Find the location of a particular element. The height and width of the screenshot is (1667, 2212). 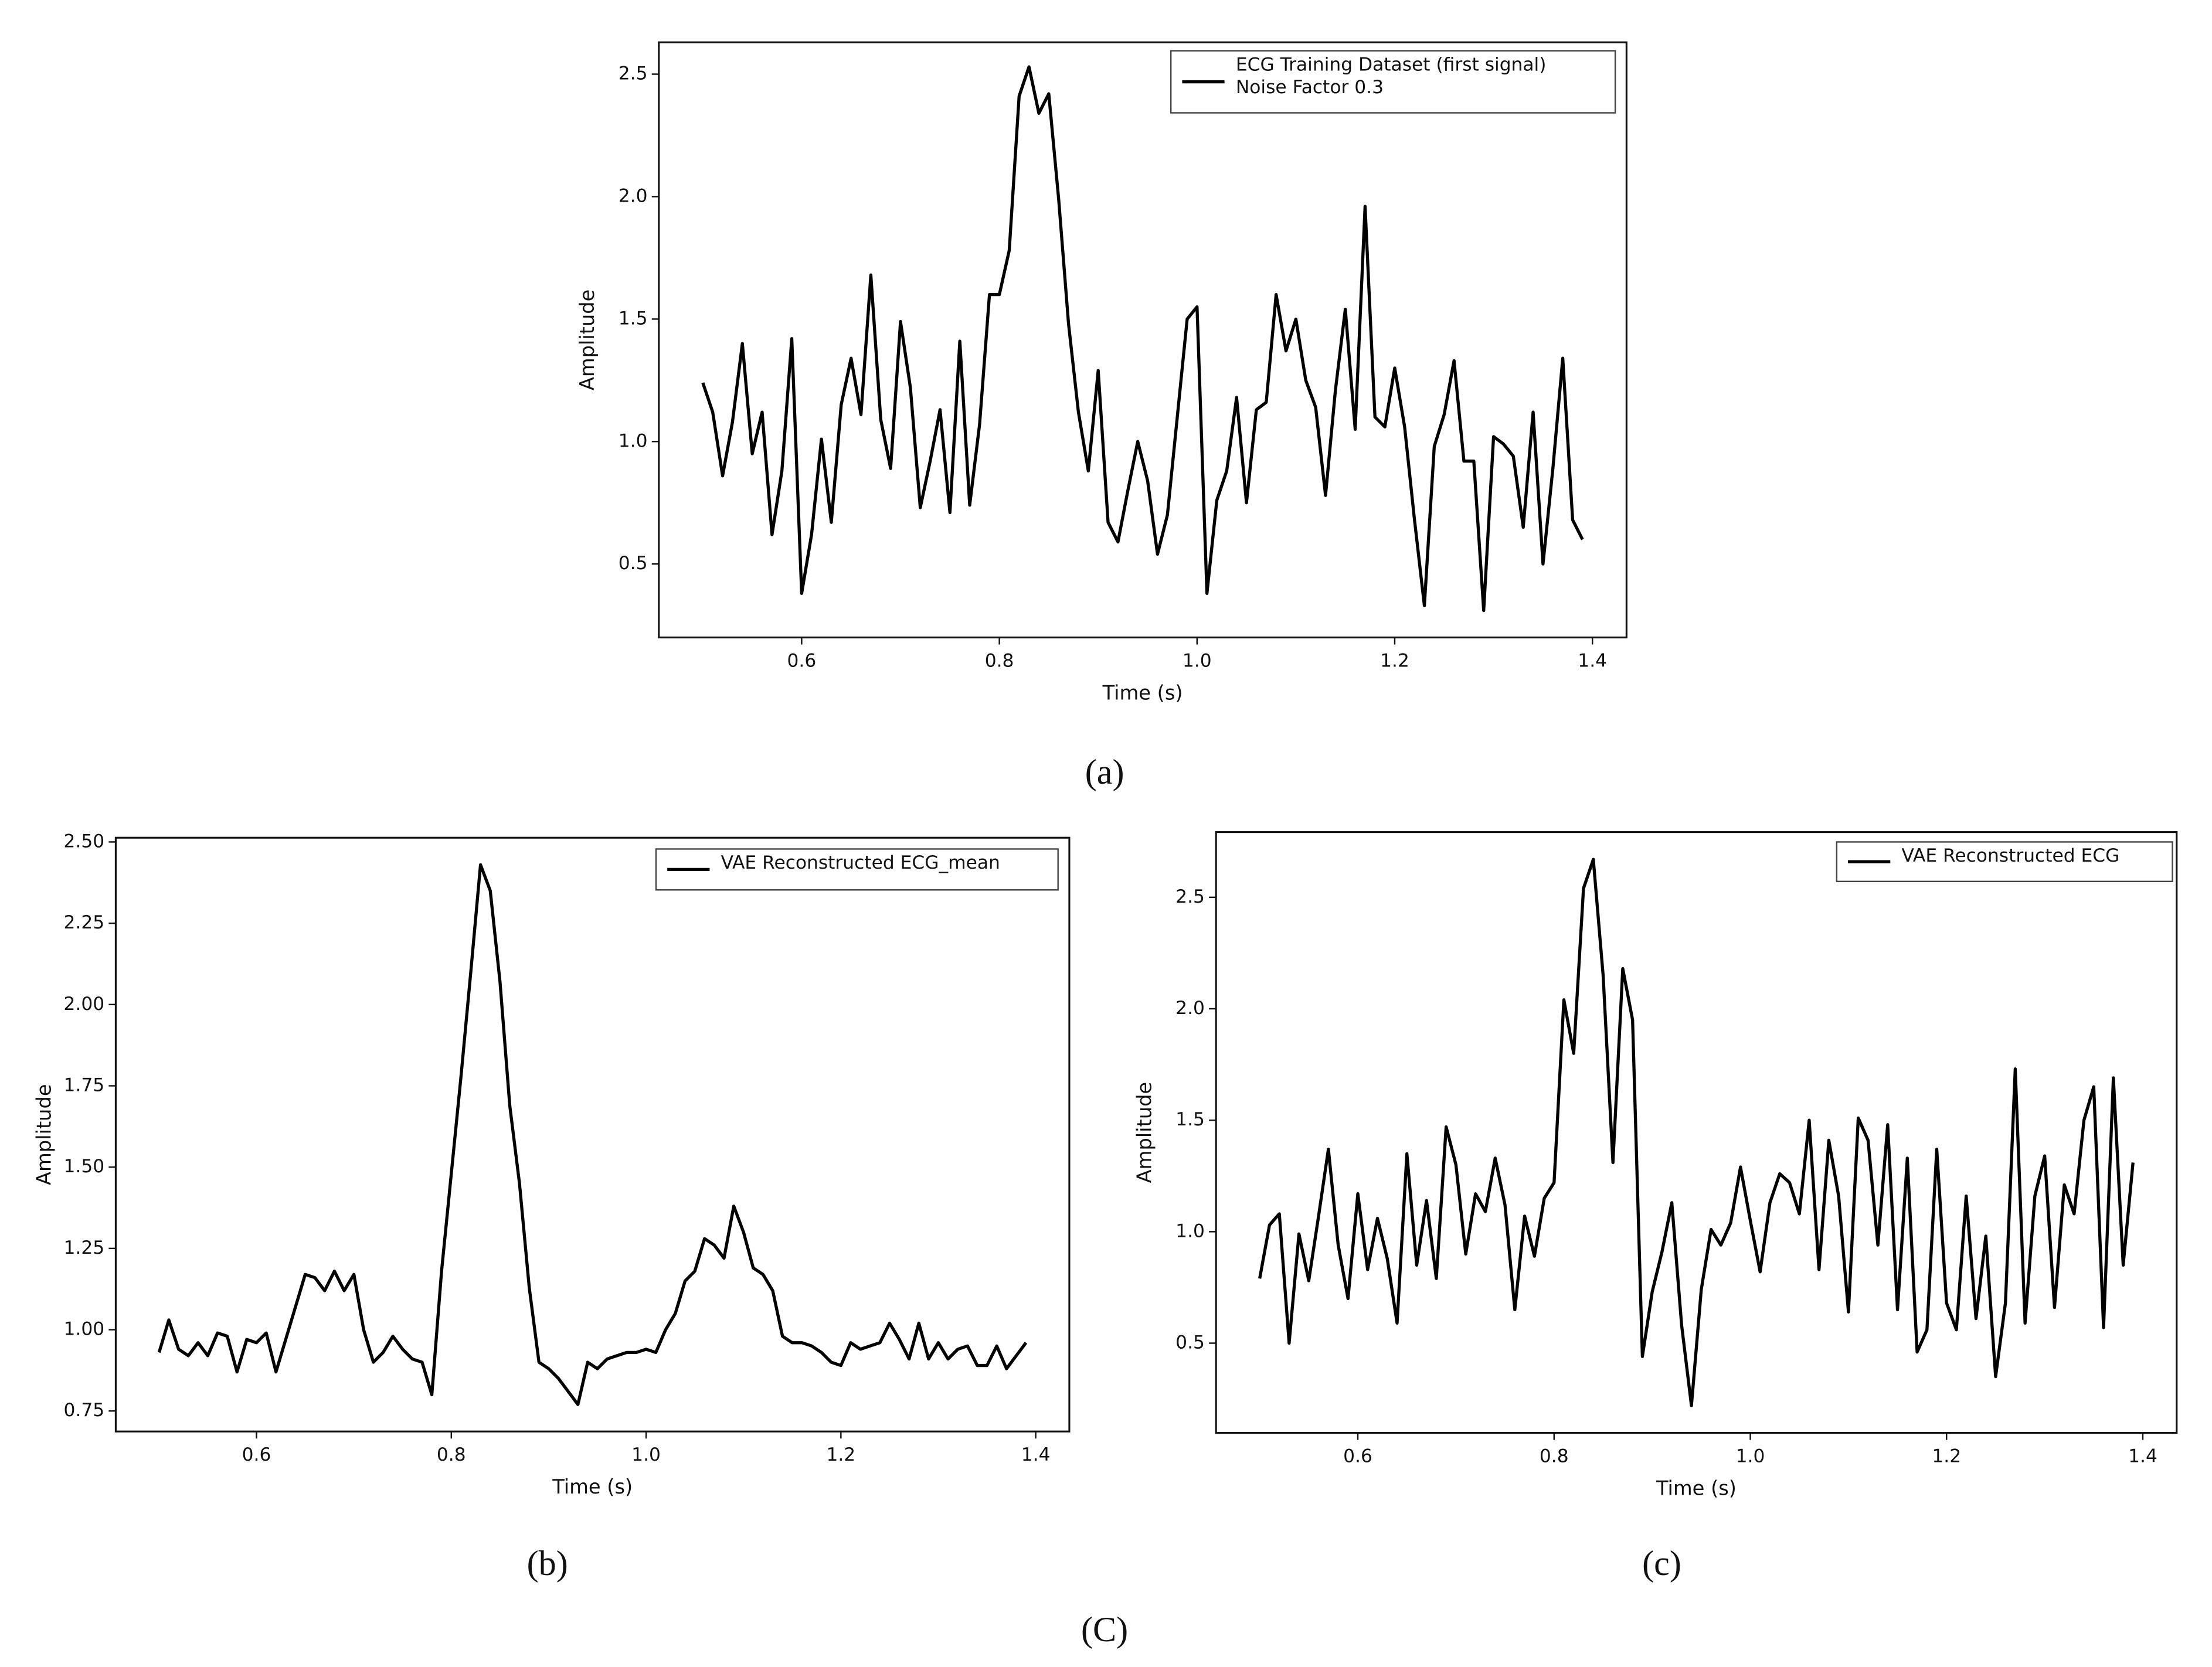

y-tick-label: 1.25 is located at coordinates (84, 1247).